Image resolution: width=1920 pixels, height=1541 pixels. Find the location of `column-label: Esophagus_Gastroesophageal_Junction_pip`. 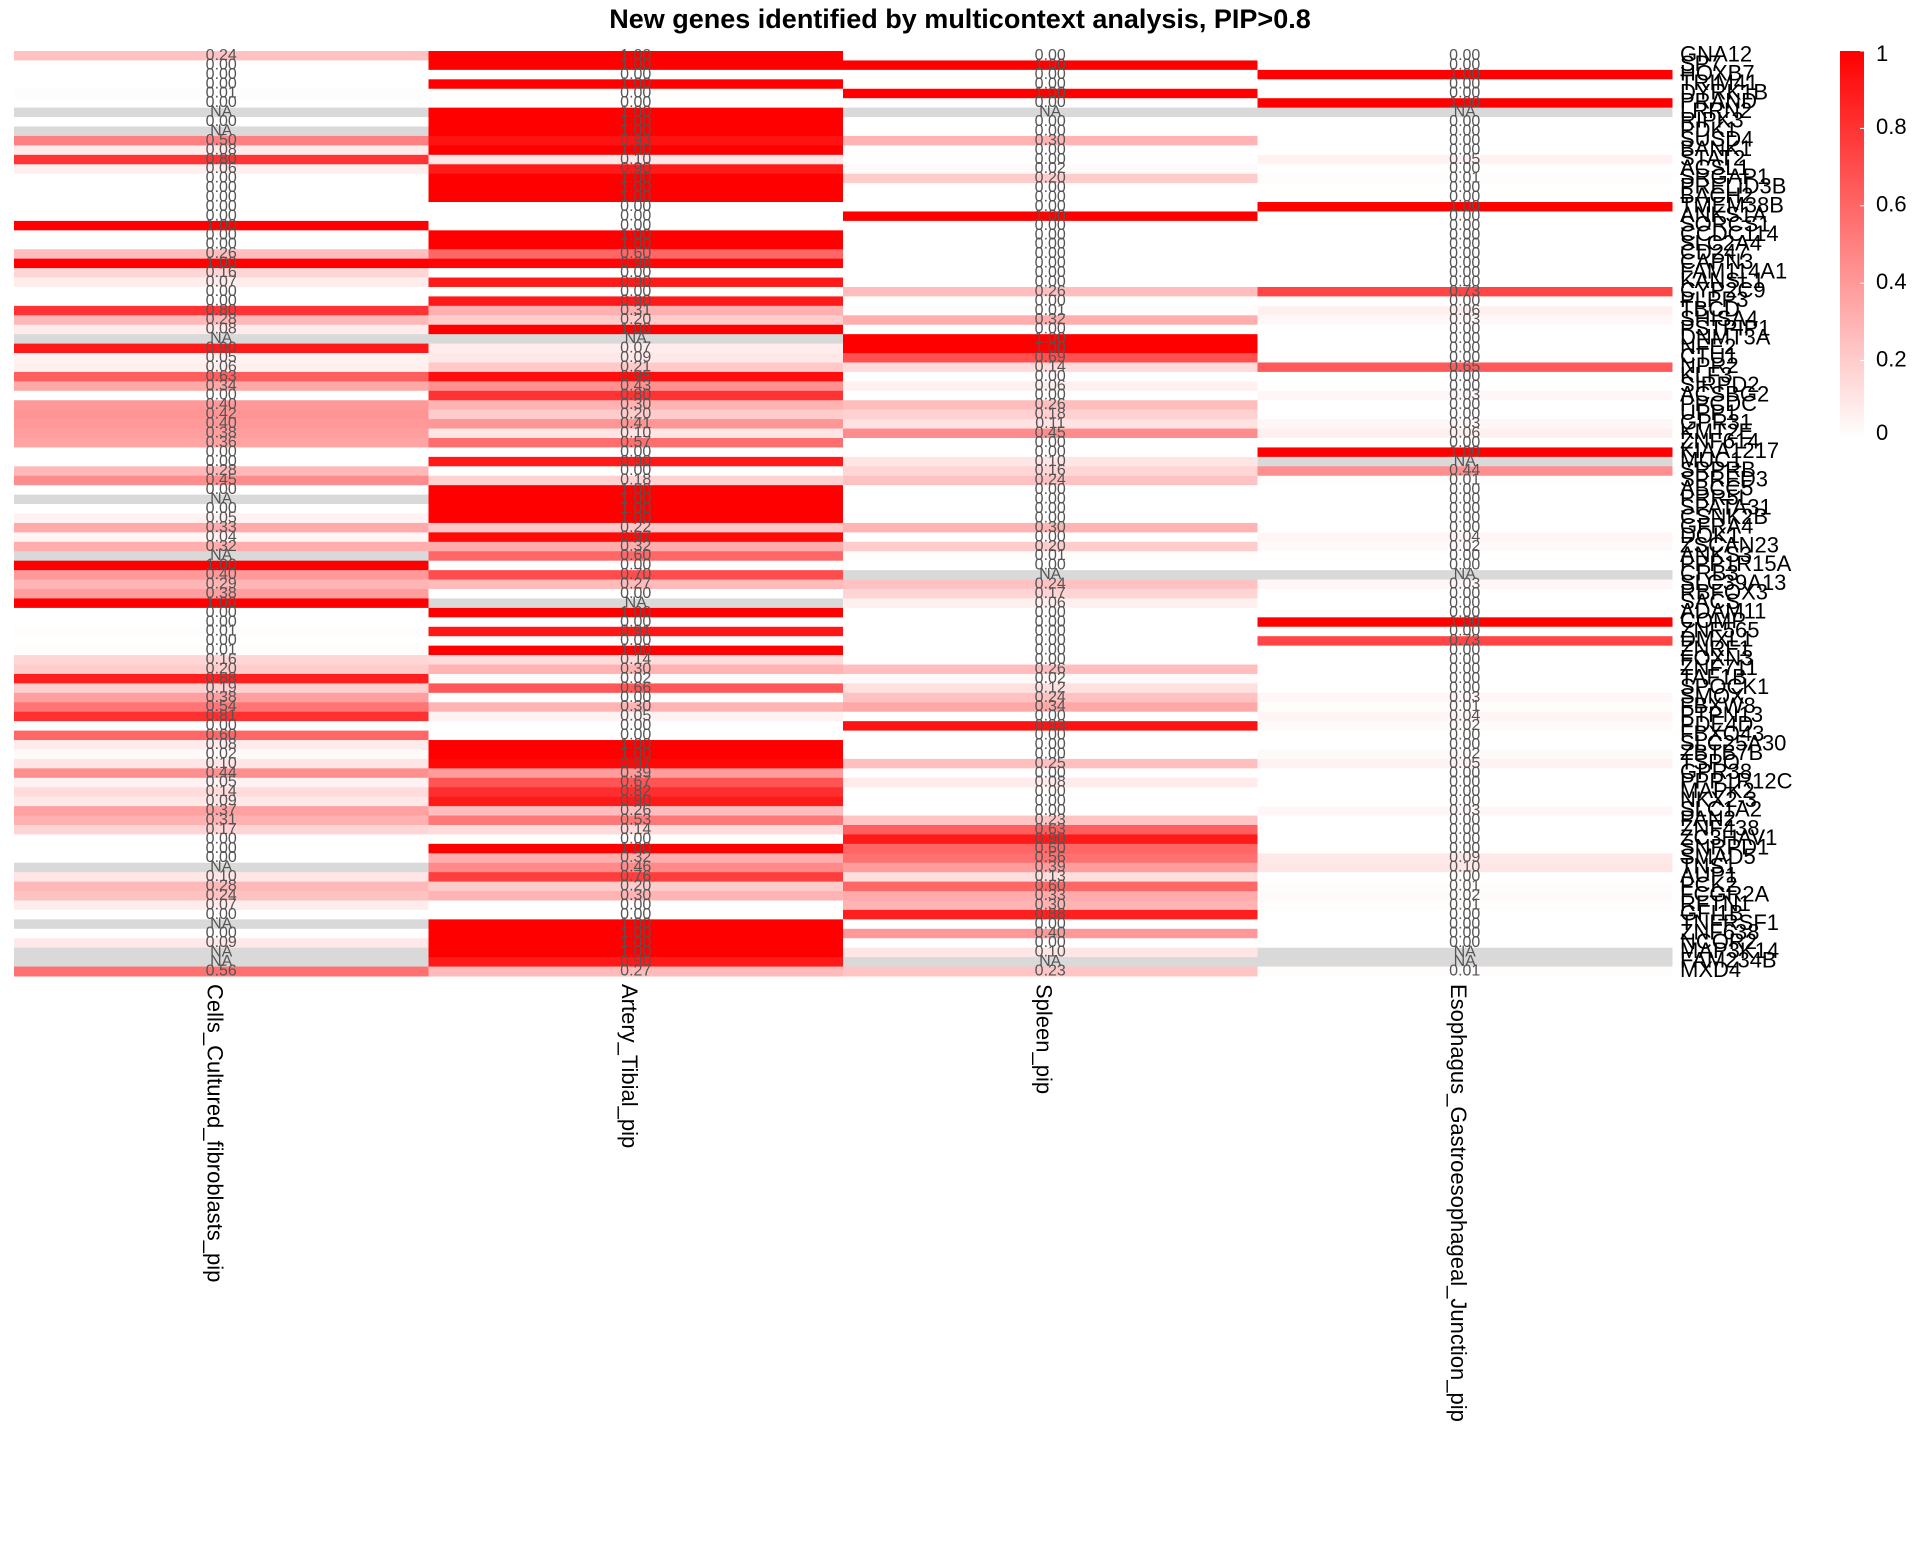

column-label: Esophagus_Gastroesophageal_Junction_pip is located at coordinates (1458, 1203).